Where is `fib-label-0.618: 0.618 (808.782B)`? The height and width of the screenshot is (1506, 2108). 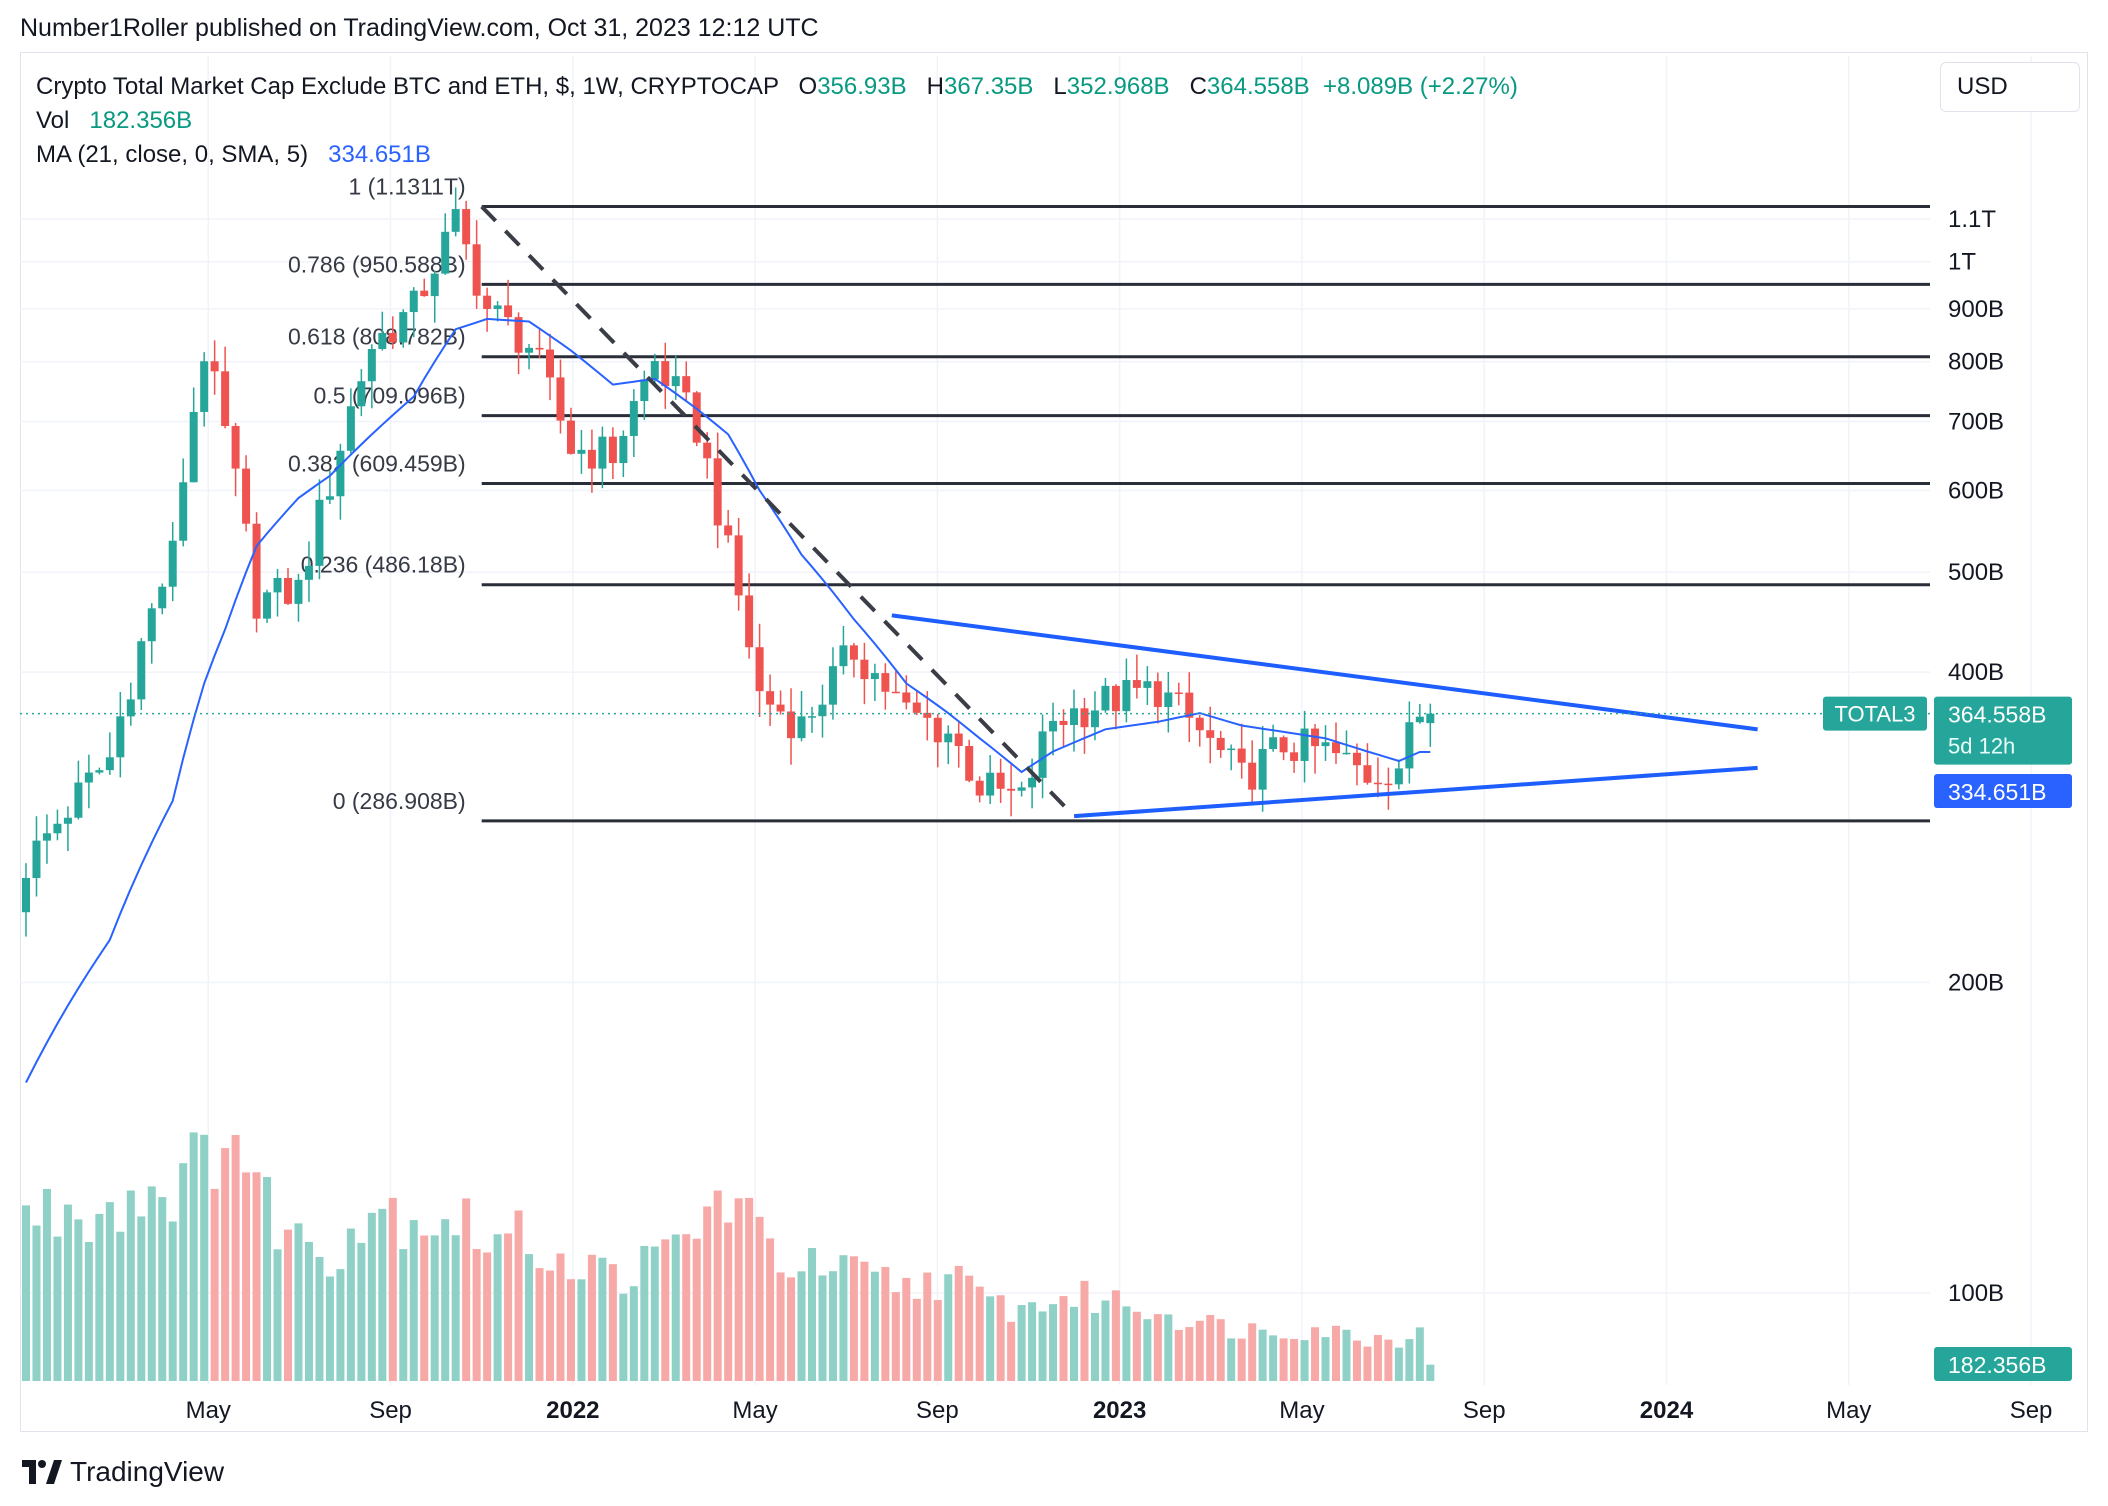 fib-label-0.618: 0.618 (808.782B) is located at coordinates (377, 337).